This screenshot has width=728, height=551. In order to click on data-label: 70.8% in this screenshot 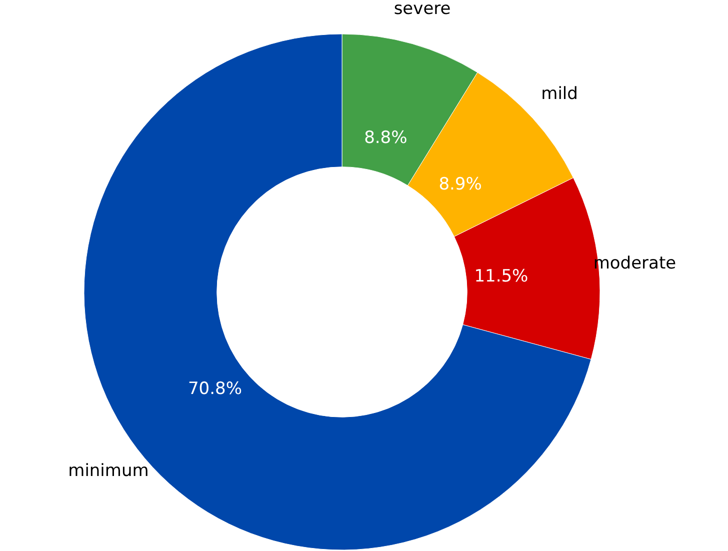, I will do `click(215, 389)`.